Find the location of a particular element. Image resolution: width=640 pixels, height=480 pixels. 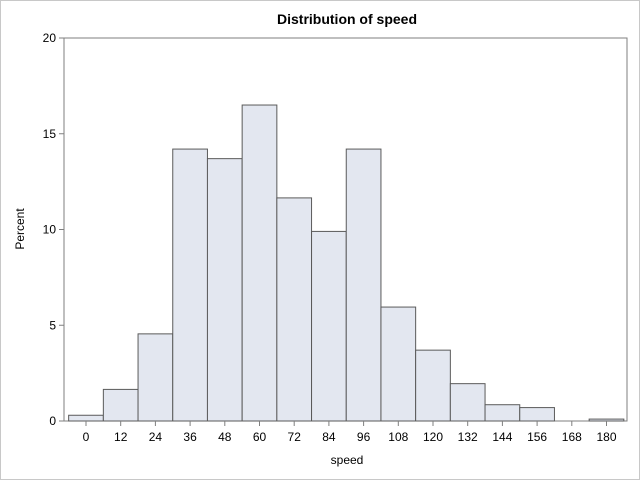

x-tick-label: 72 is located at coordinates (295, 437).